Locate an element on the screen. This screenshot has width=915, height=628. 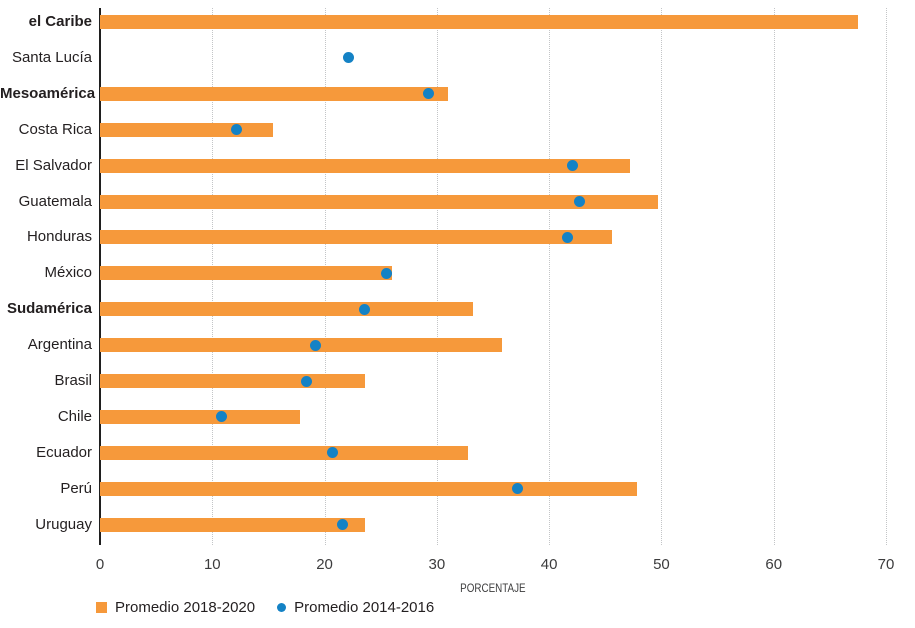
bar-Sudamérica is located at coordinates (286, 309).